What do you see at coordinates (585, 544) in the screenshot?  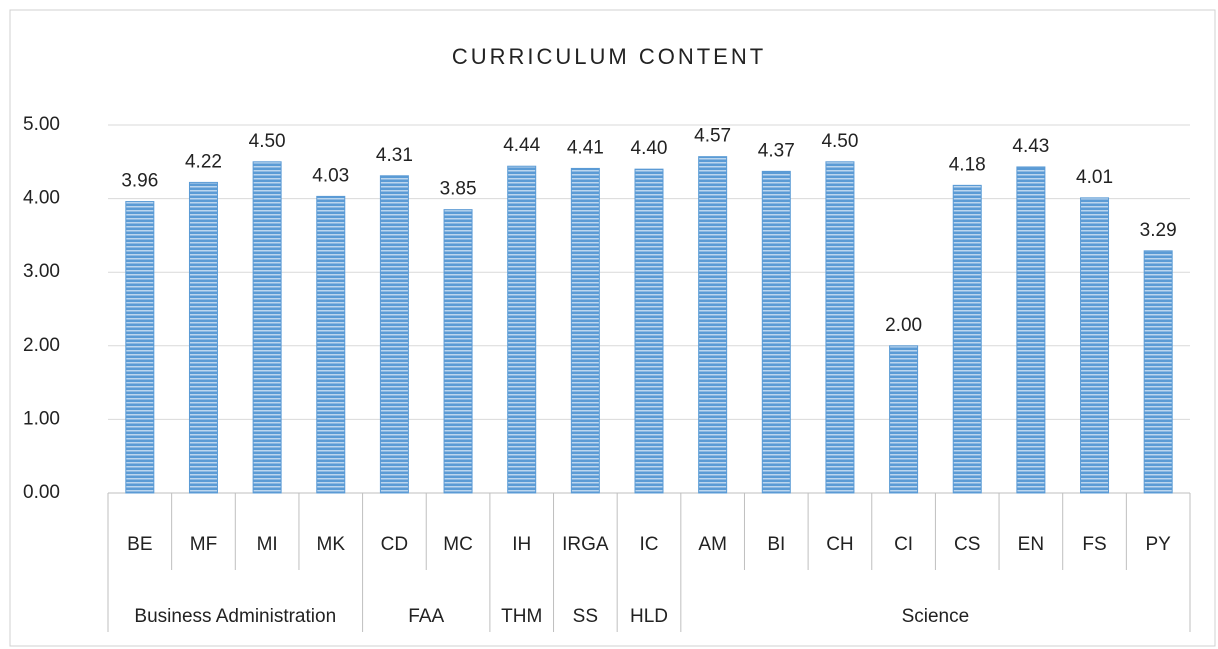 I see `x-tick-label: IRGA` at bounding box center [585, 544].